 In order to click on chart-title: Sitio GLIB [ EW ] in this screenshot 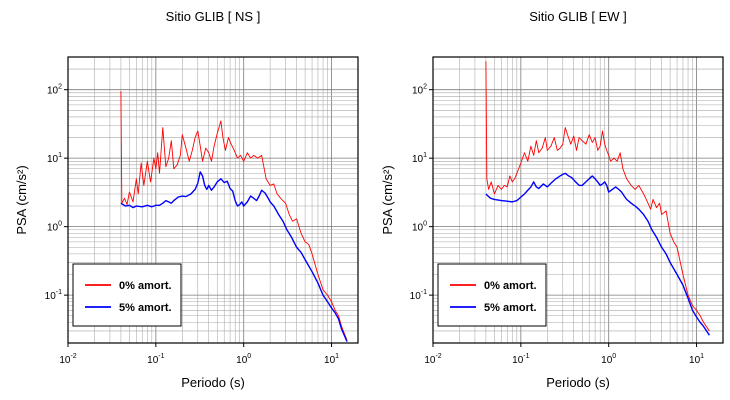, I will do `click(578, 16)`.